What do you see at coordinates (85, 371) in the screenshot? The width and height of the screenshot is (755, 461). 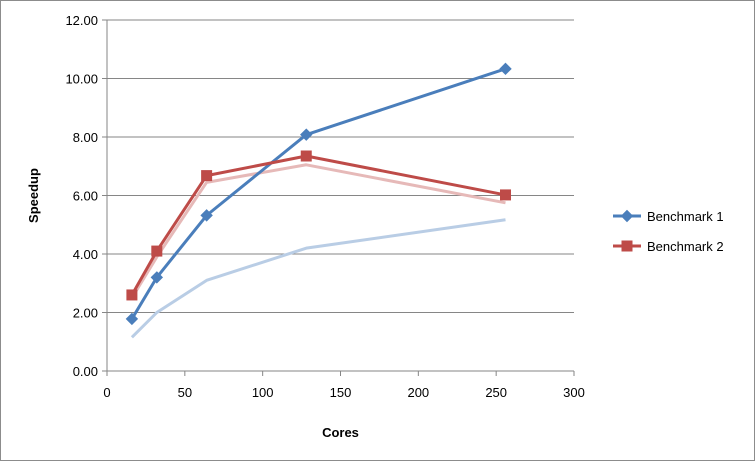 I see `y-tick-label: 0.00` at bounding box center [85, 371].